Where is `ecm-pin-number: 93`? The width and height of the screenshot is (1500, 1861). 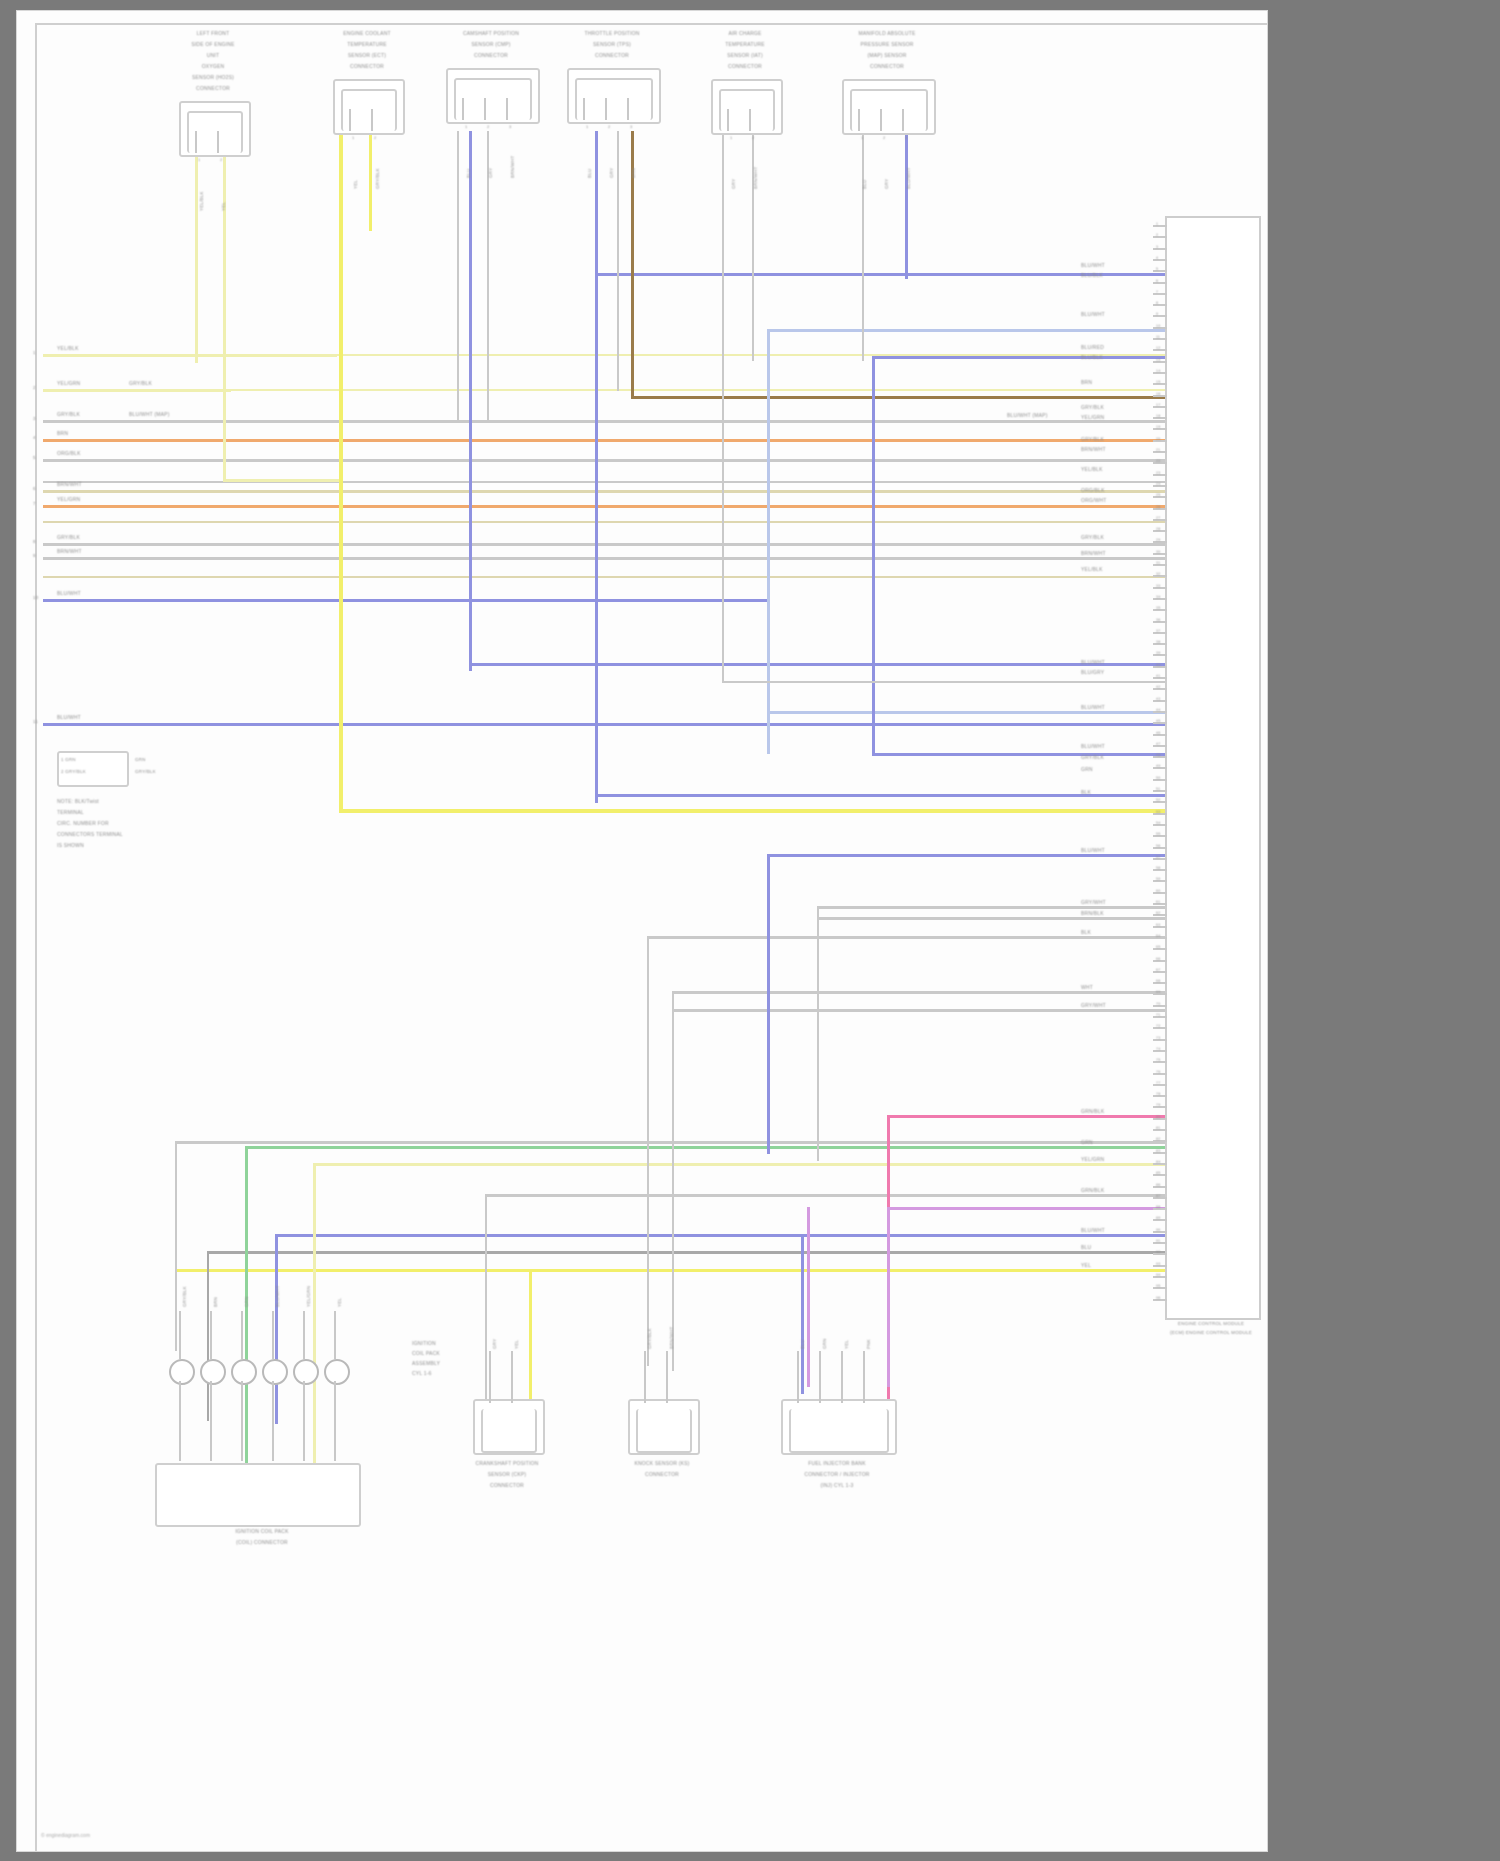
ecm-pin-number: 93 is located at coordinates (1158, 1263).